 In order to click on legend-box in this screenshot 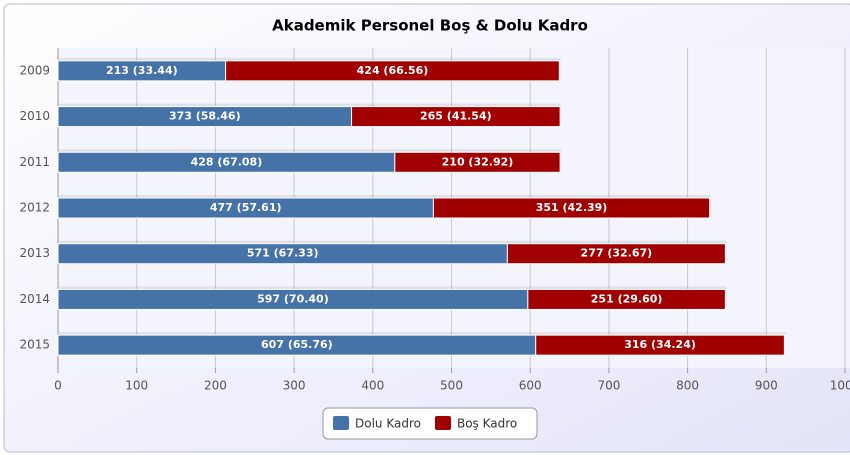, I will do `click(430, 423)`.